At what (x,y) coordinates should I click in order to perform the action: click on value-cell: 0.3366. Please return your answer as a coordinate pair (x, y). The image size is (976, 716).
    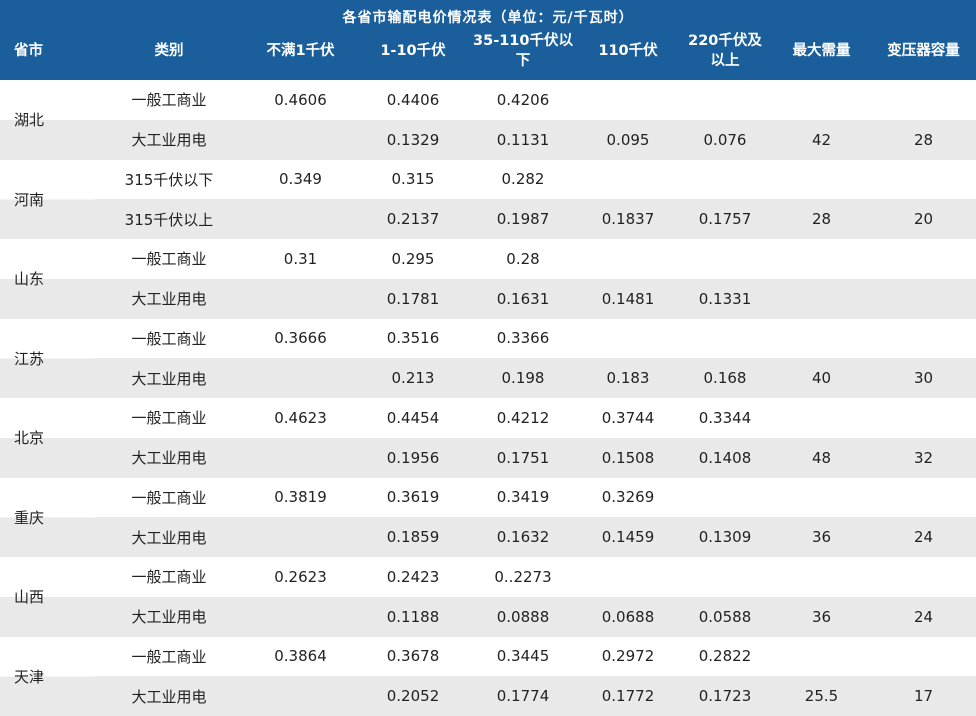
    Looking at the image, I should click on (523, 338).